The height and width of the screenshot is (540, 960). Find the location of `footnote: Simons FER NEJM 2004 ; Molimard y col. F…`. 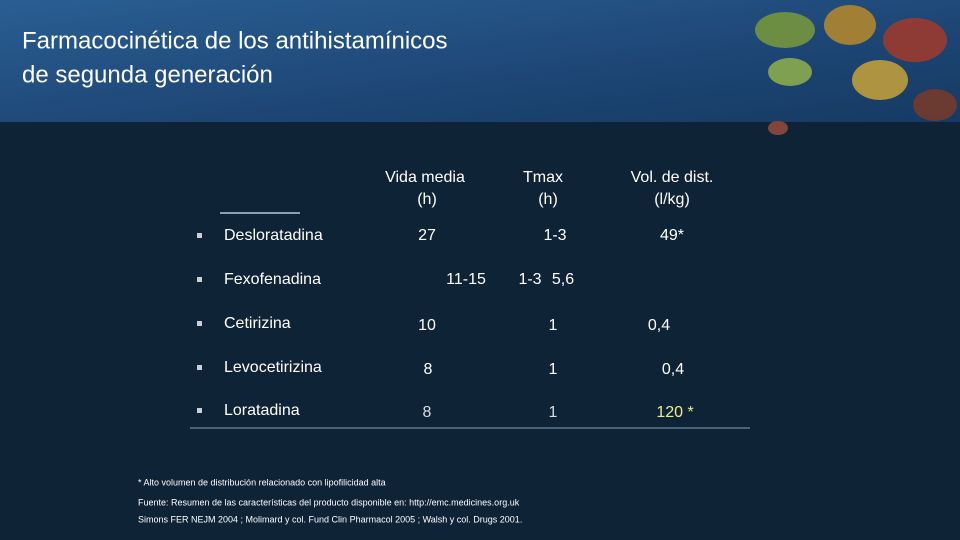

footnote: Simons FER NEJM 2004 ; Molimard y col. F… is located at coordinates (330, 519).